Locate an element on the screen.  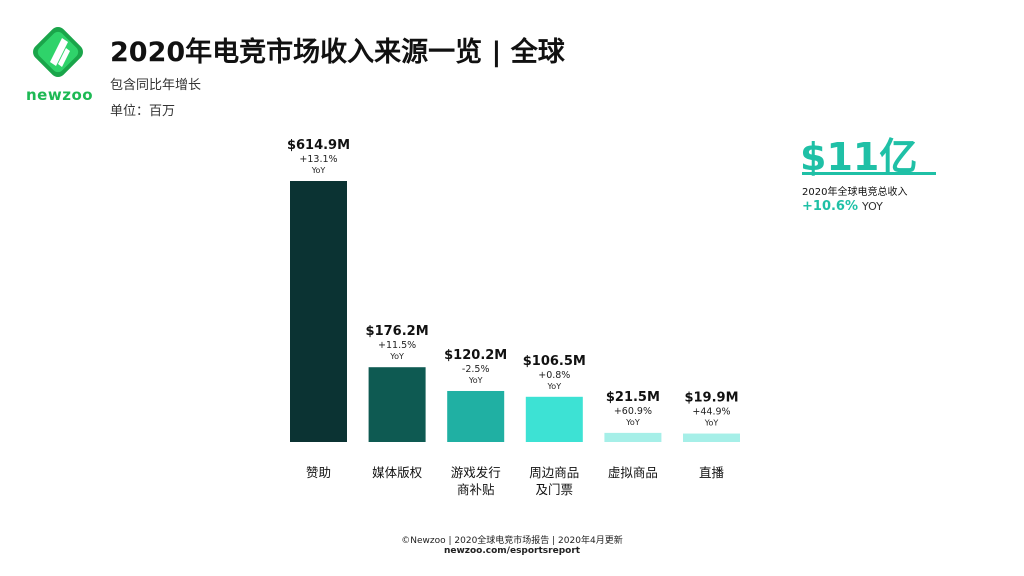
category-label: 直播 is located at coordinates (712, 472).